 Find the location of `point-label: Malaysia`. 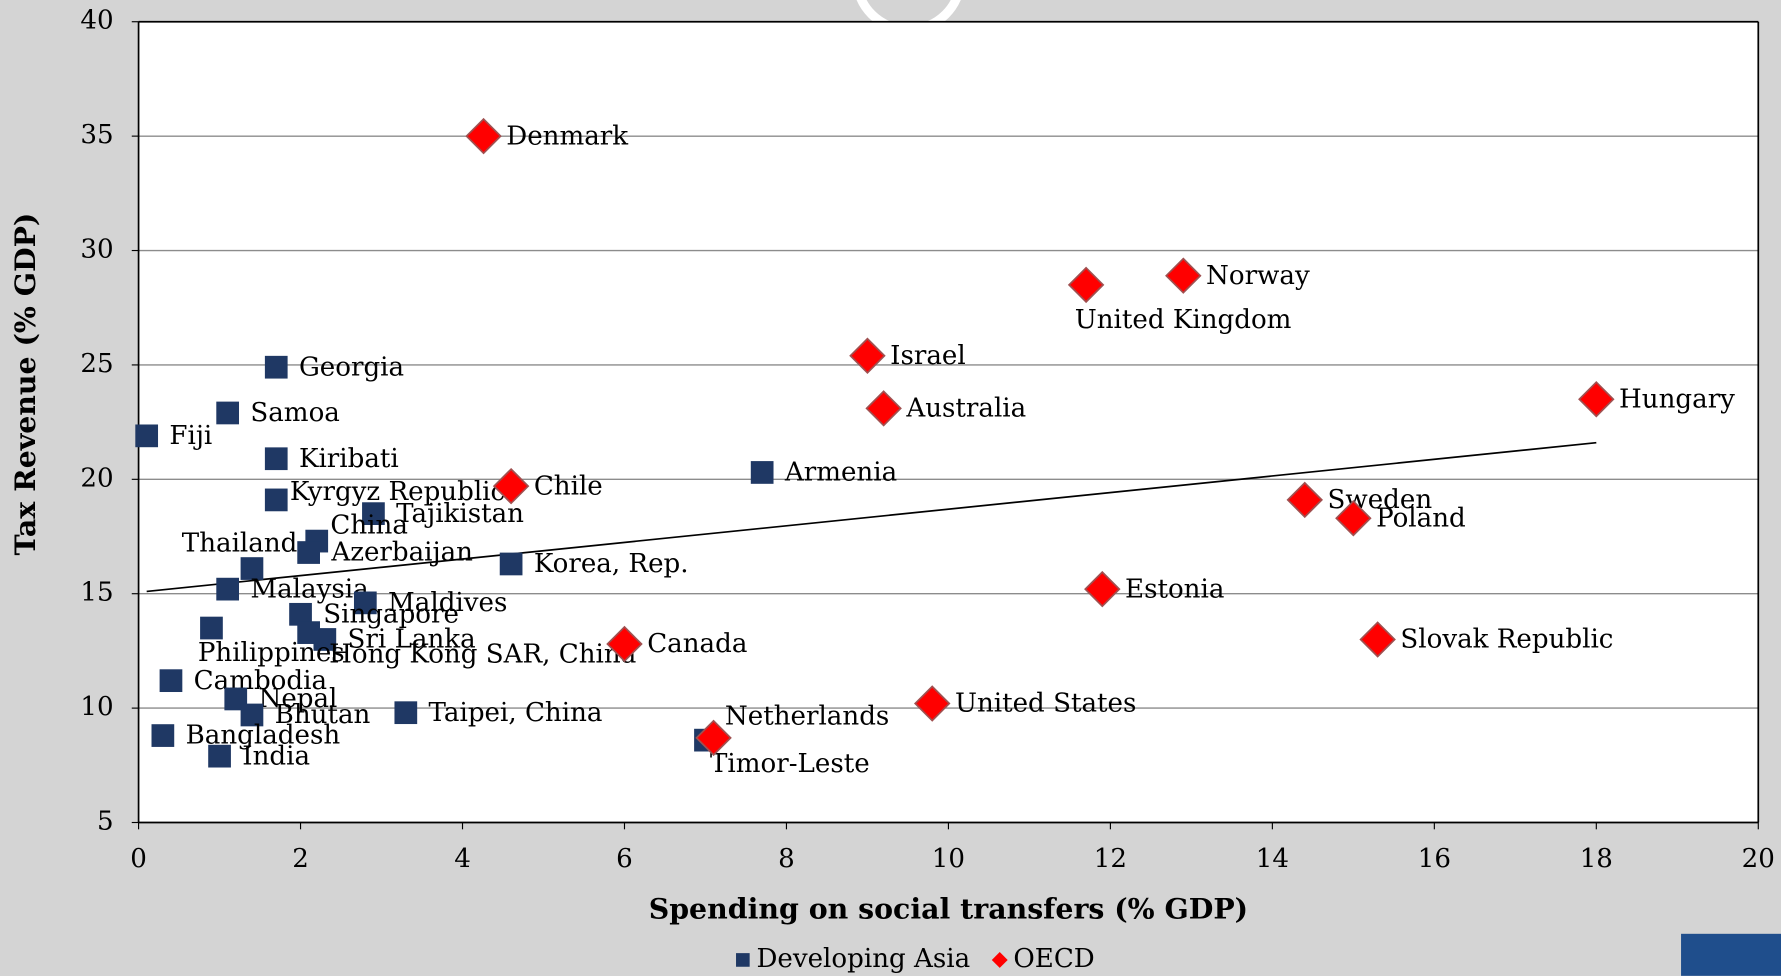

point-label: Malaysia is located at coordinates (309, 589).